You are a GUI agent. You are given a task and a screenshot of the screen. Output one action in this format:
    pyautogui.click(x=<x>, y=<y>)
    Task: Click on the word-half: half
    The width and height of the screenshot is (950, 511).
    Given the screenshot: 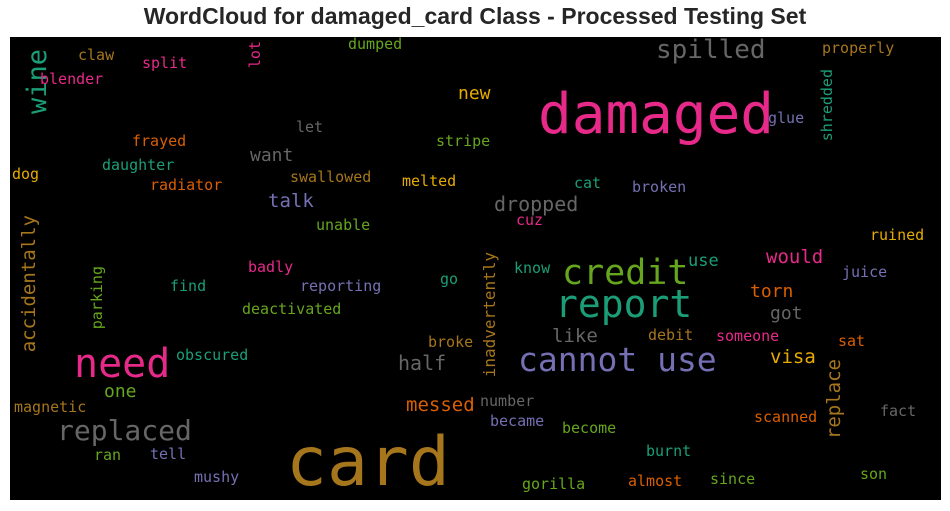 What is the action you would take?
    pyautogui.click(x=422, y=363)
    